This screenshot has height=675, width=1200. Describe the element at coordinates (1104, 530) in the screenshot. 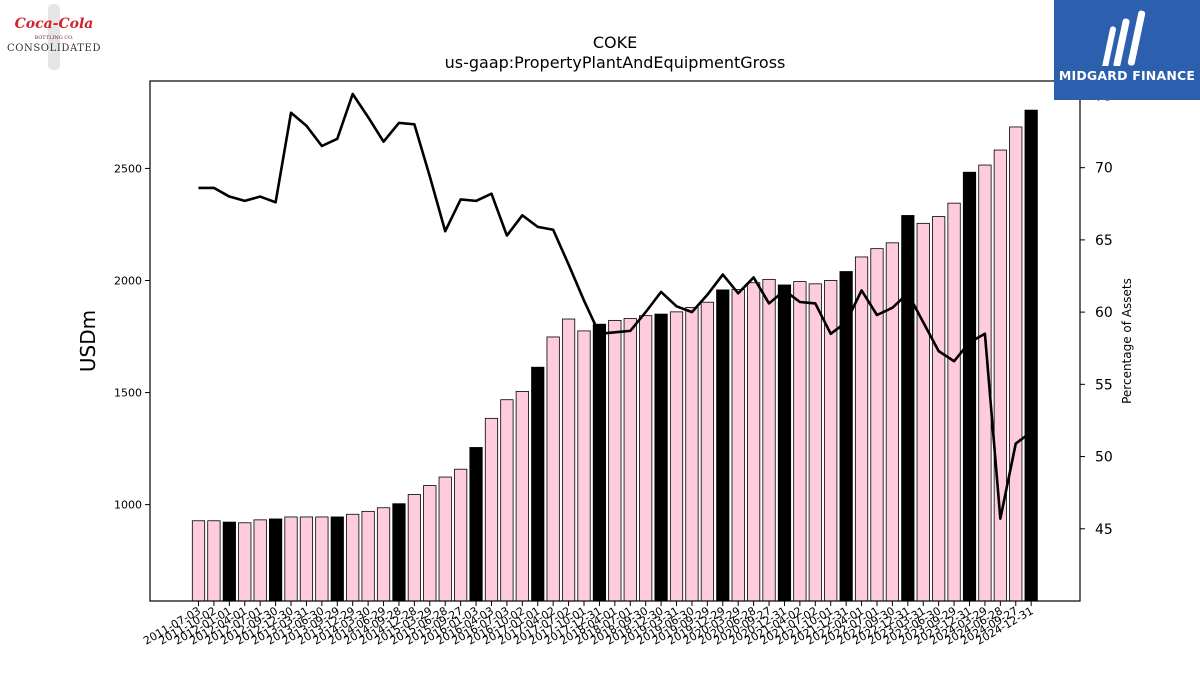

I see `y2-tick-label-45: 45` at that location.